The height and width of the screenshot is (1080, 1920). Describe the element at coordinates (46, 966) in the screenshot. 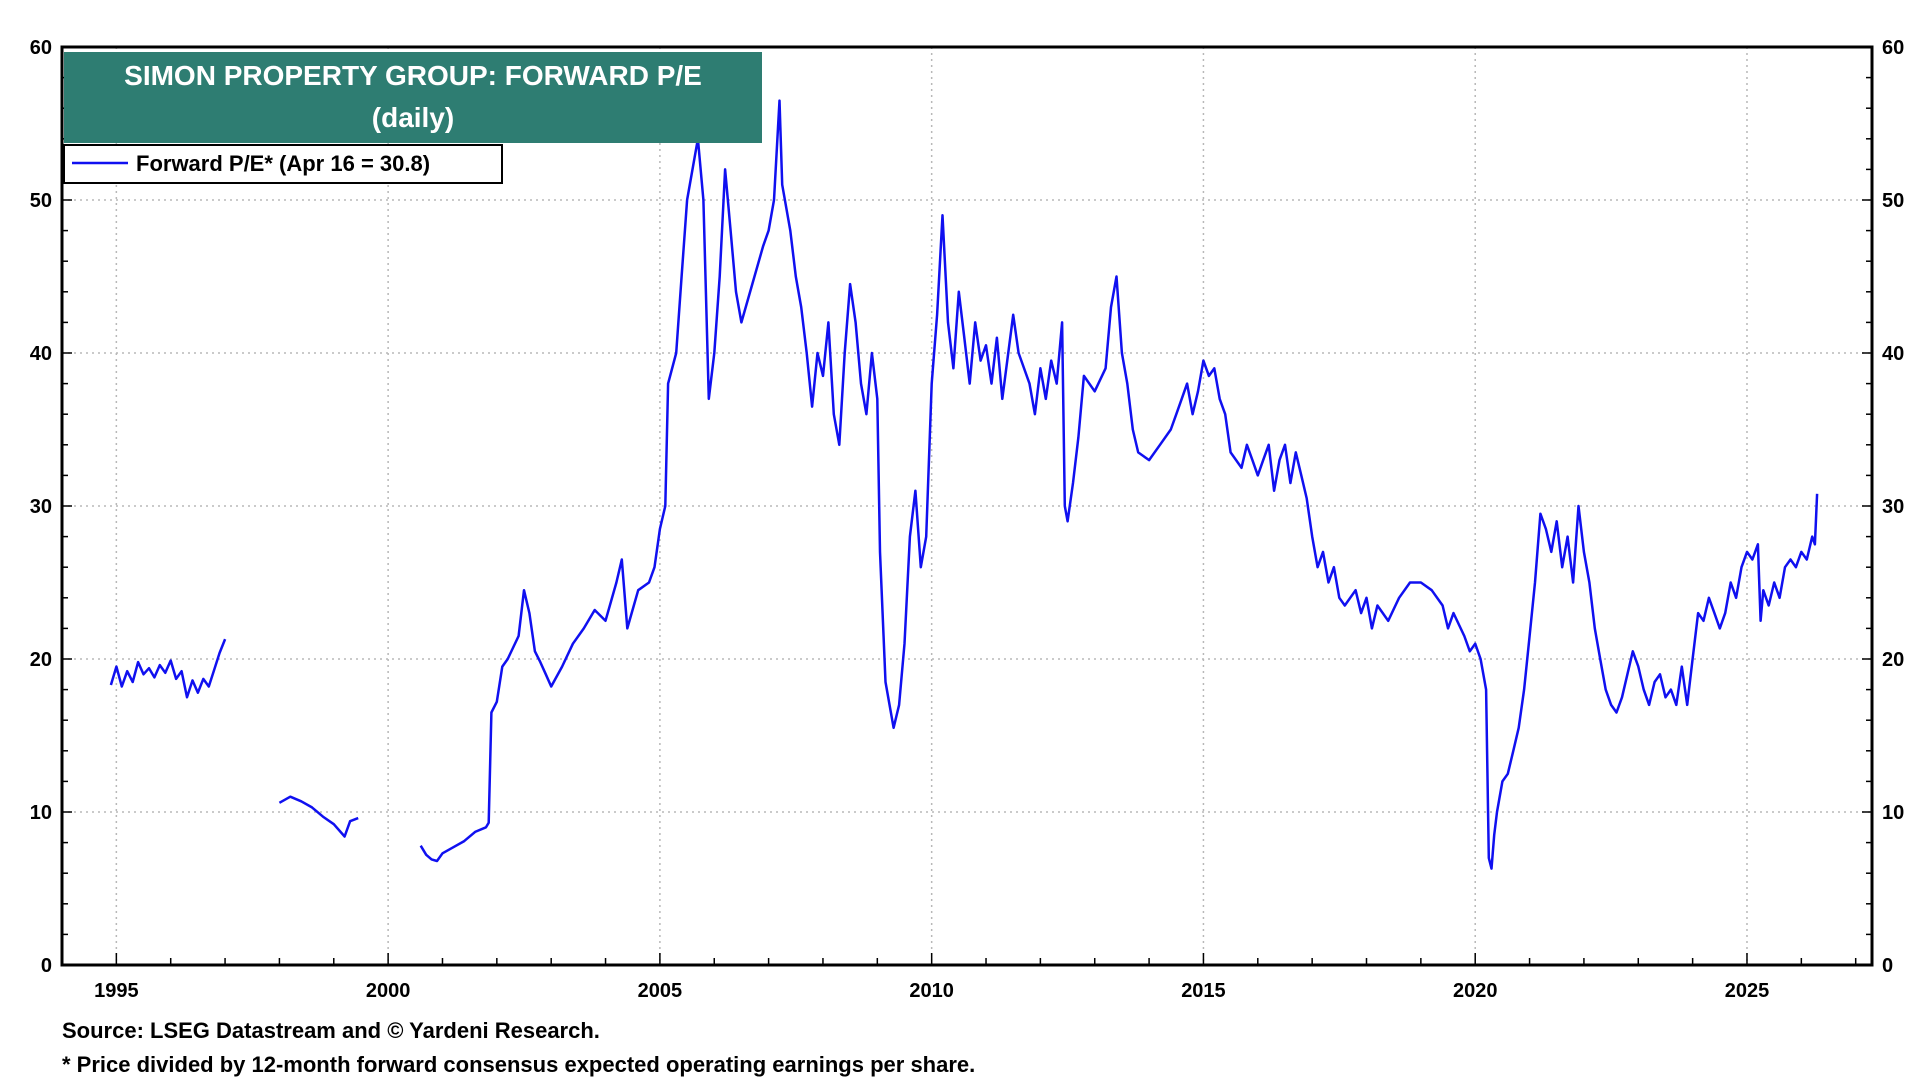

I see `y-tick-label-left: 0` at that location.